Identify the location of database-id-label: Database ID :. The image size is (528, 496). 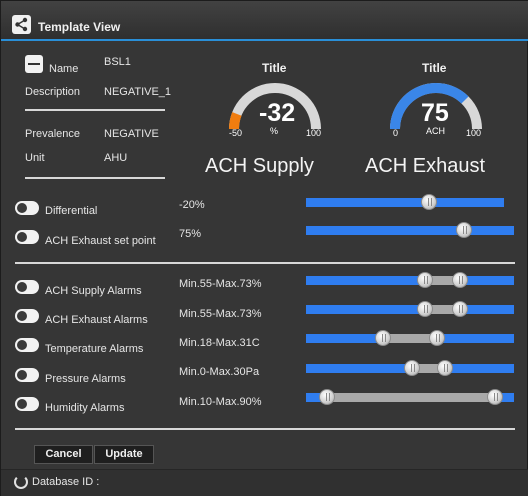
(66, 482).